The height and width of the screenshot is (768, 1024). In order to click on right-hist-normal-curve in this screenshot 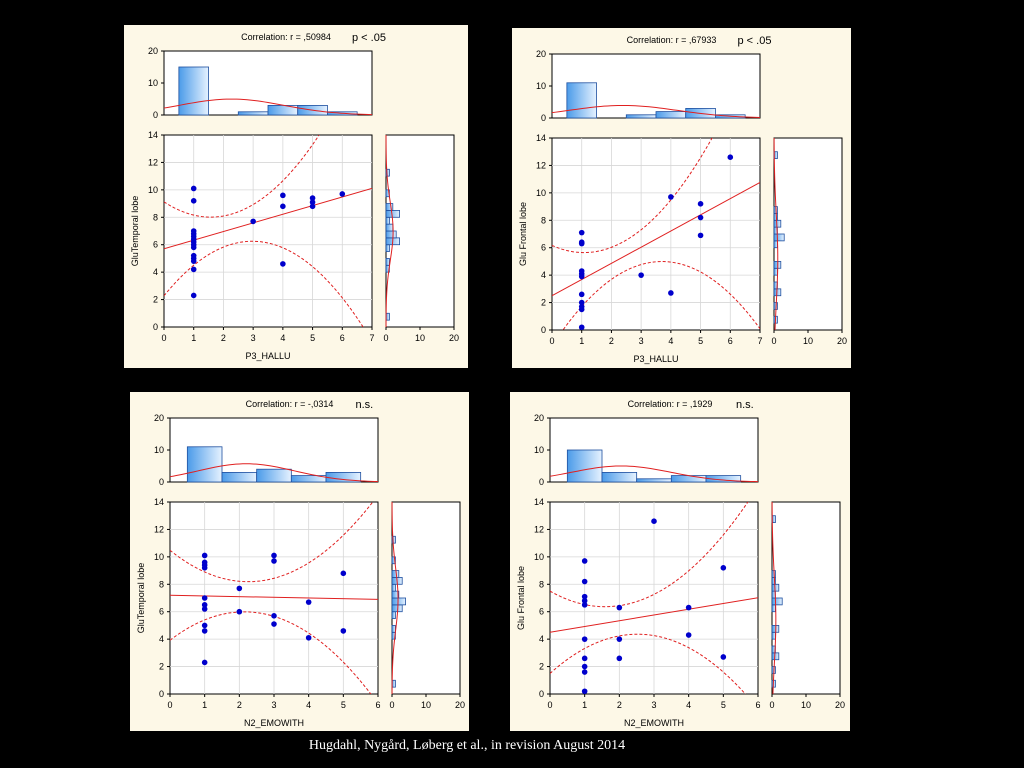, I will do `click(389, 231)`.